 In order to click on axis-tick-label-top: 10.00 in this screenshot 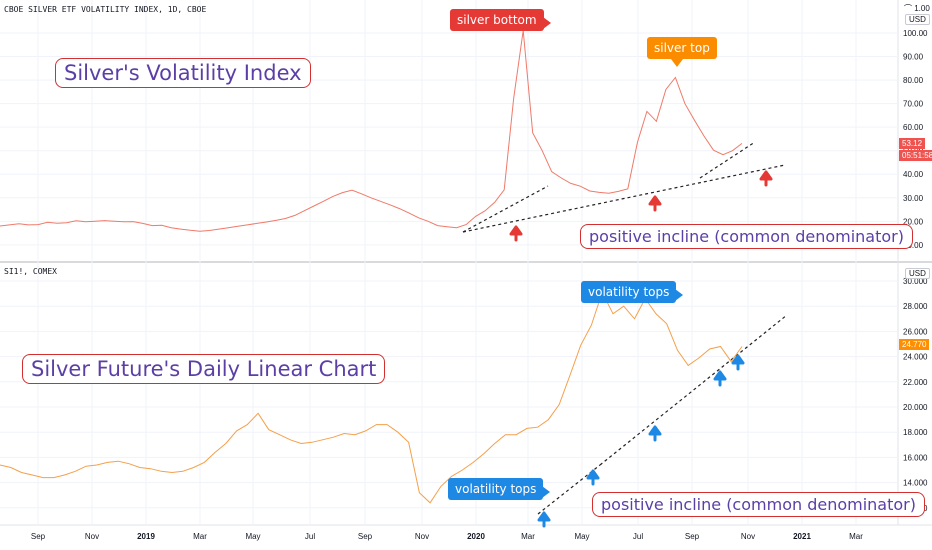, I will do `click(913, 245)`.